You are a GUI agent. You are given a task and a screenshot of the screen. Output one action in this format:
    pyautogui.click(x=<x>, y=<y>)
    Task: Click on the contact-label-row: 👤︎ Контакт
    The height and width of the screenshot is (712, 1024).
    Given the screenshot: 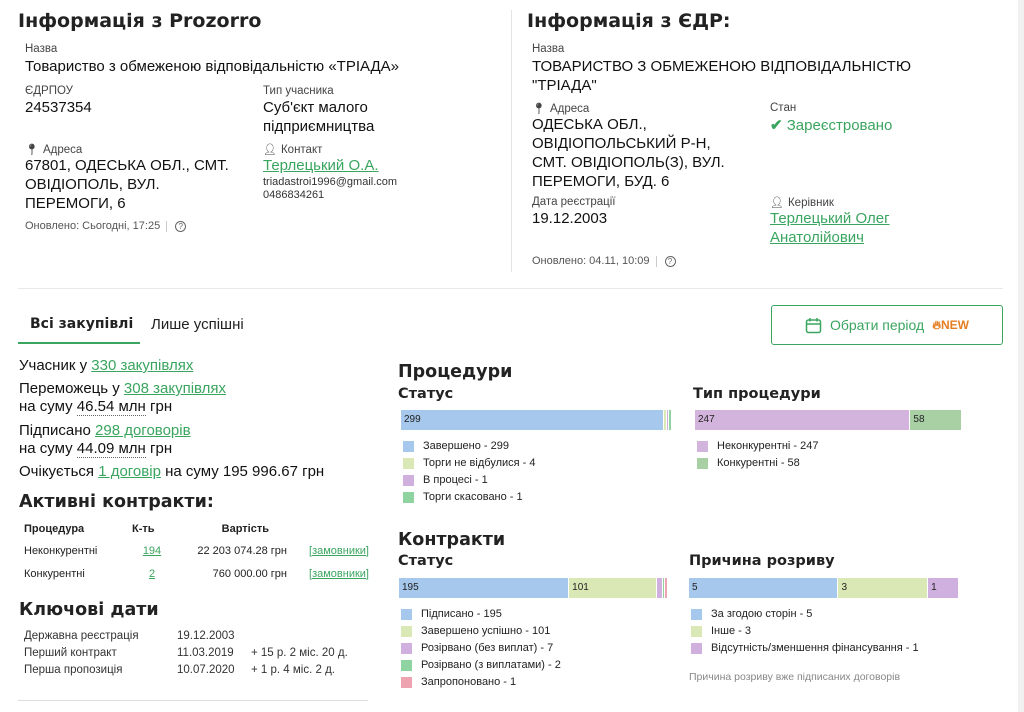 What is the action you would take?
    pyautogui.click(x=293, y=150)
    